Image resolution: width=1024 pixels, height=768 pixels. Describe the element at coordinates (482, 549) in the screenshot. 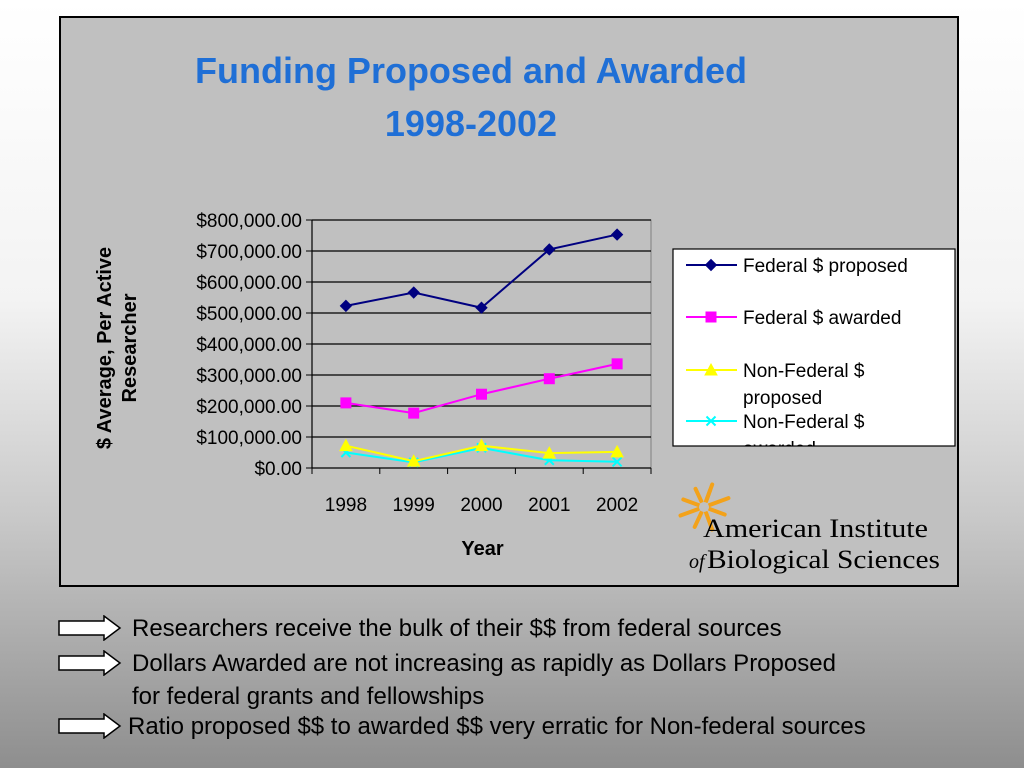

I see `x-axis-title: Year` at that location.